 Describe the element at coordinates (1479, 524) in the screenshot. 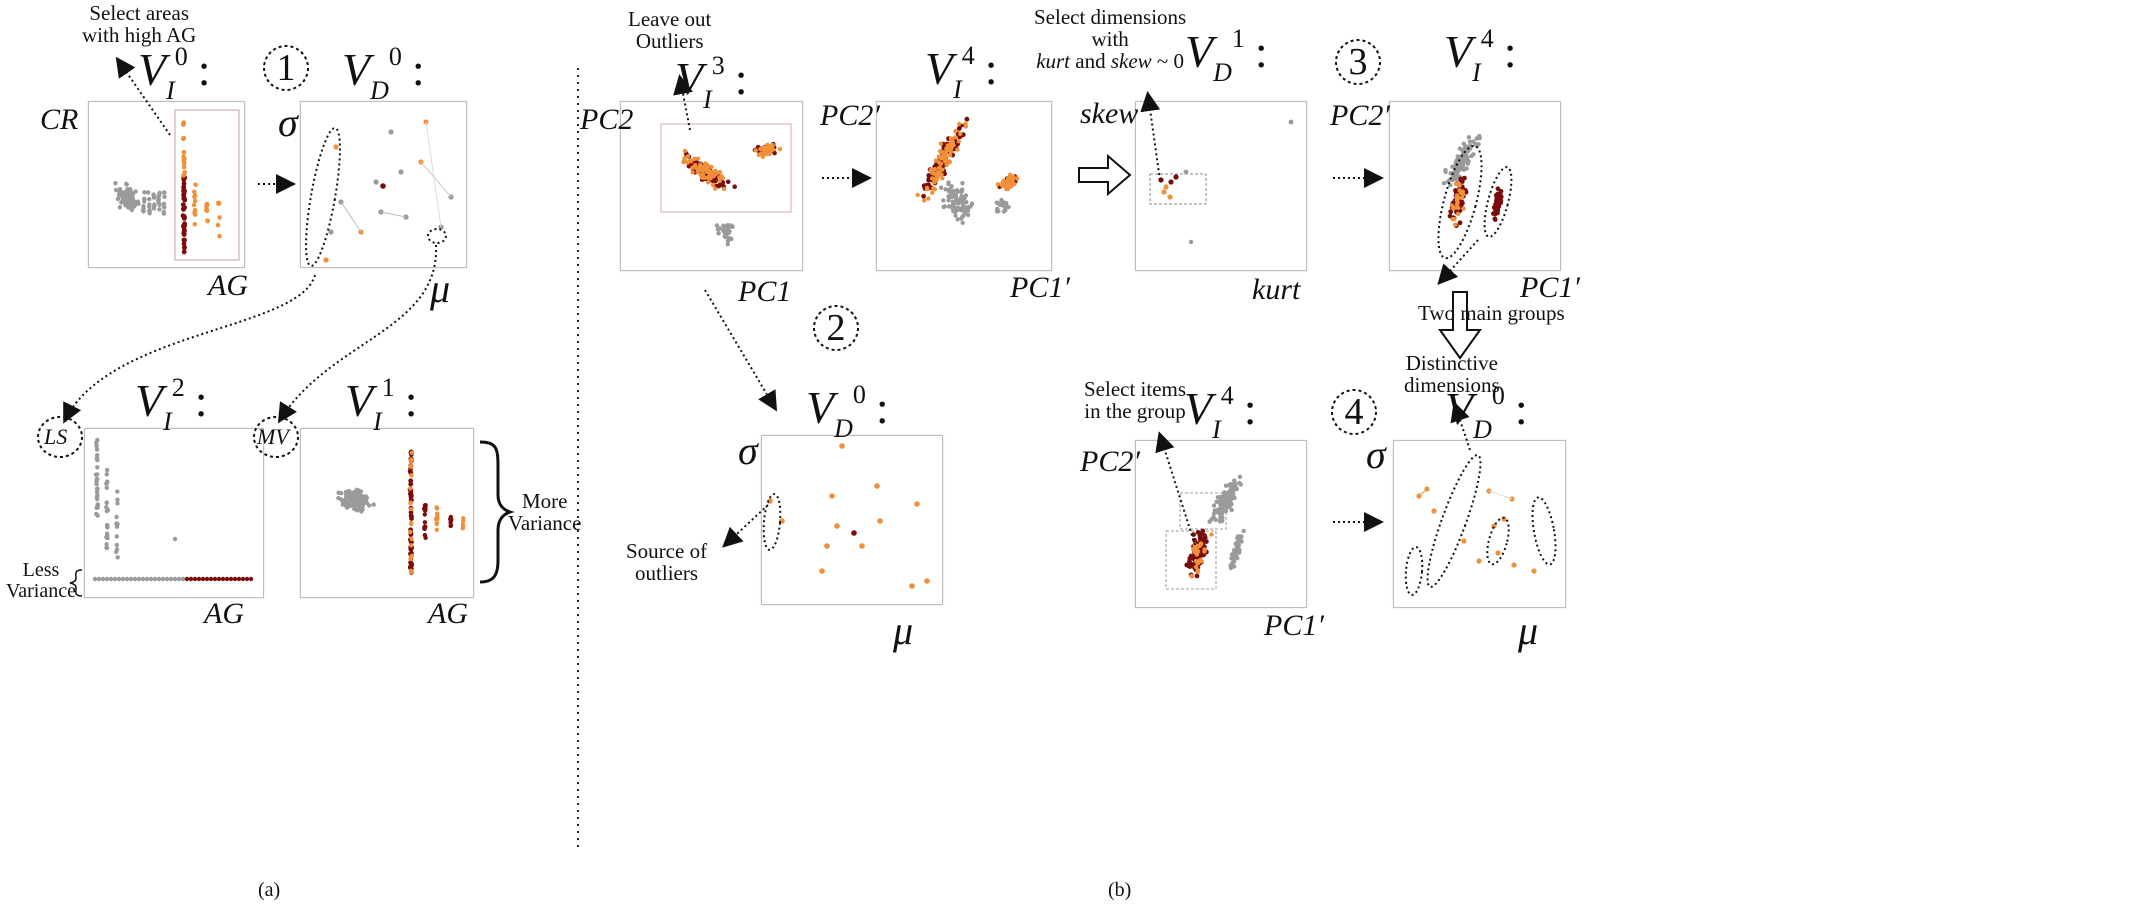

I see `panel-vd0-c` at that location.